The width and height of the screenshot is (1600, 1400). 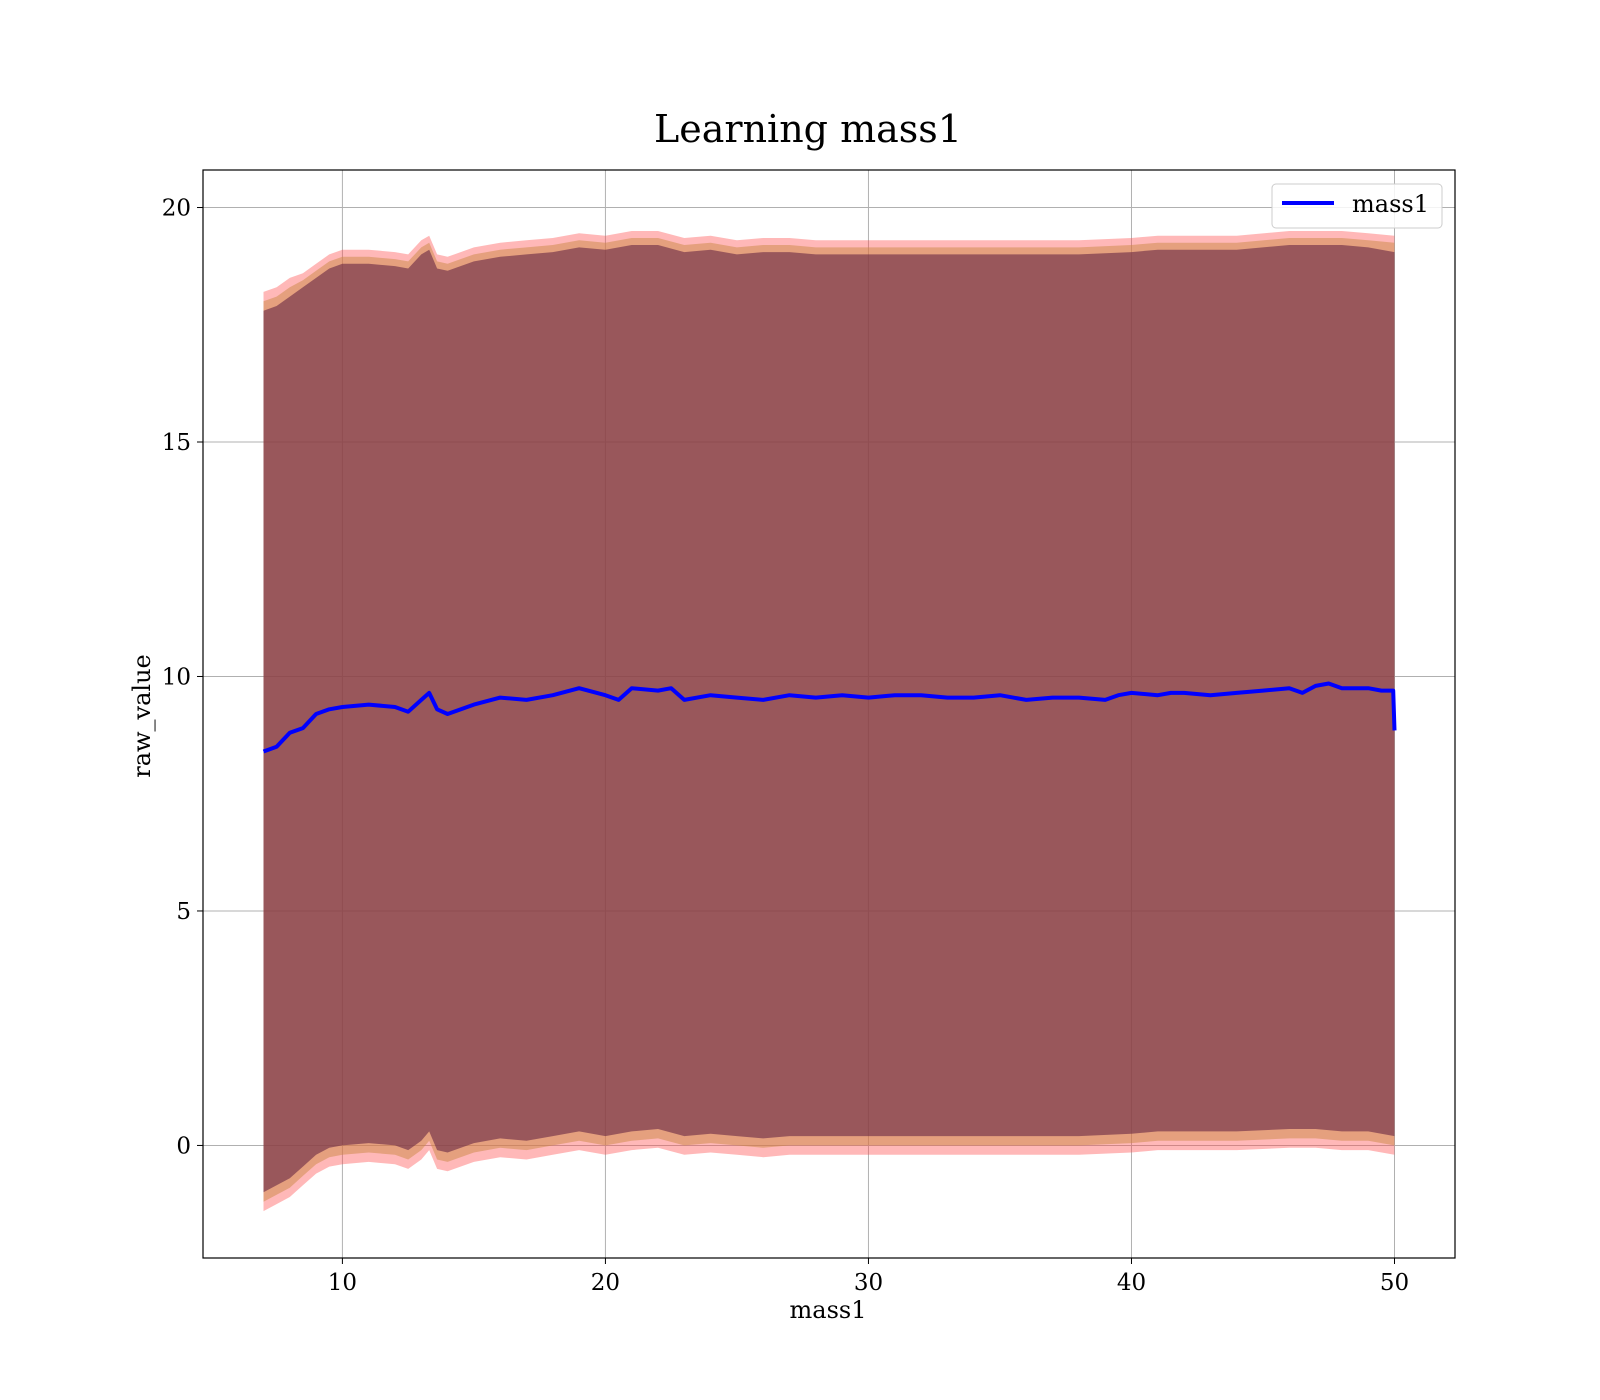 I want to click on series-line-mass1, so click(x=829, y=717).